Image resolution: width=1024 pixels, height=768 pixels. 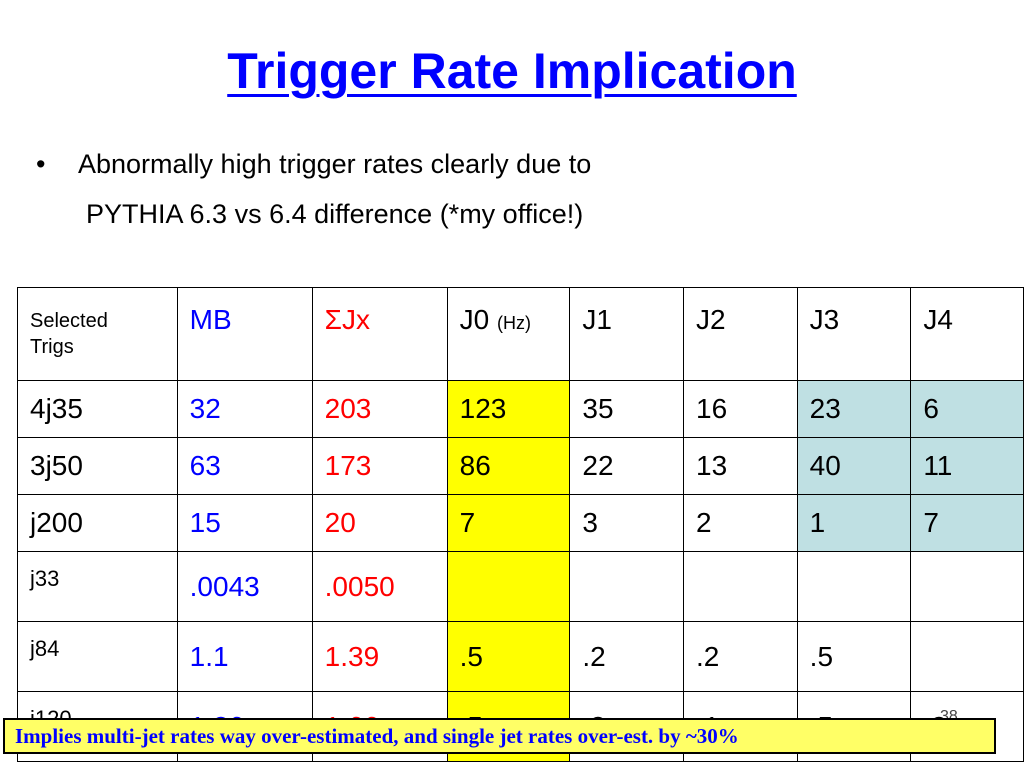 What do you see at coordinates (740, 523) in the screenshot?
I see `cell-j2: 2` at bounding box center [740, 523].